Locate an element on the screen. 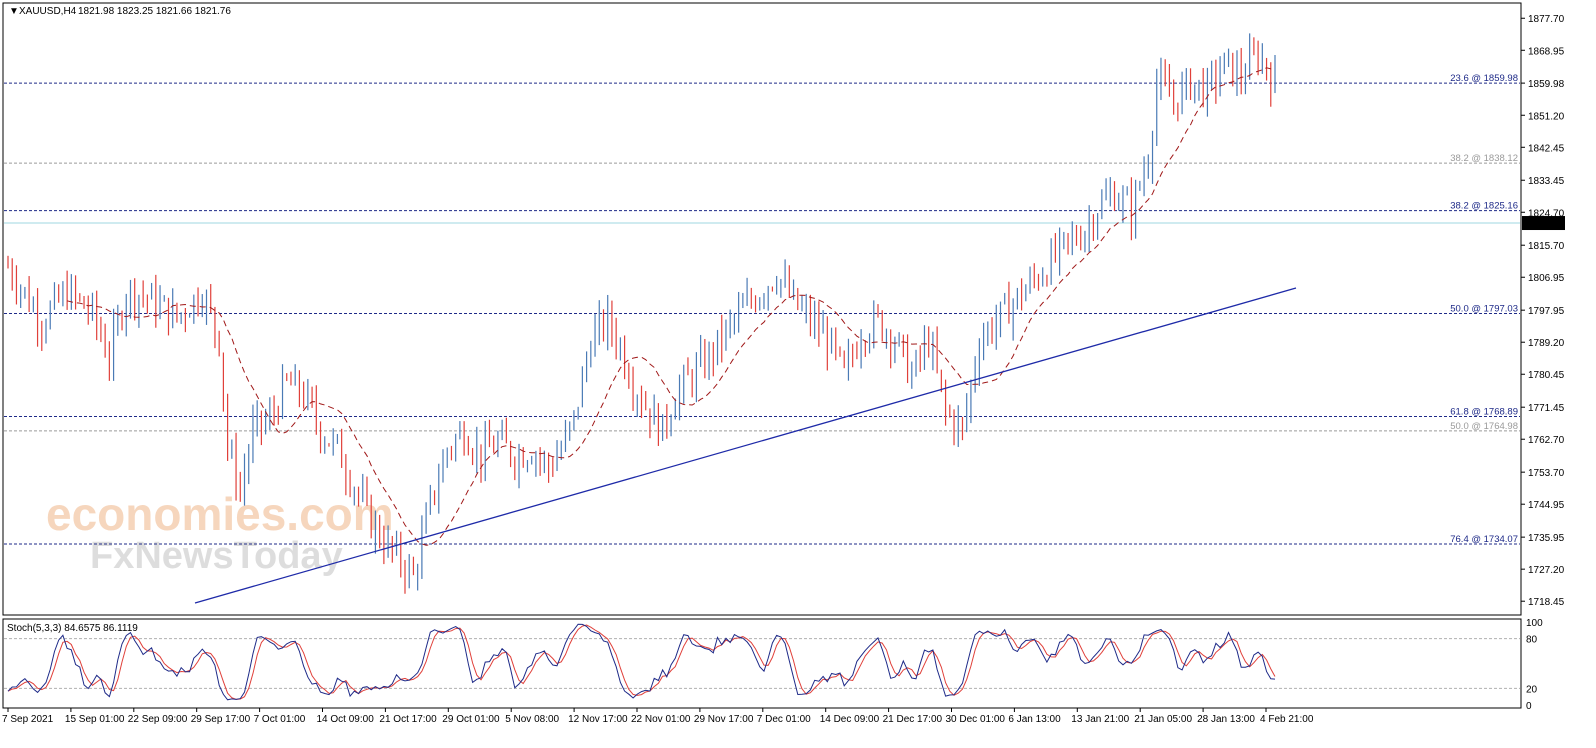  stoch-signal-line is located at coordinates (641, 662).